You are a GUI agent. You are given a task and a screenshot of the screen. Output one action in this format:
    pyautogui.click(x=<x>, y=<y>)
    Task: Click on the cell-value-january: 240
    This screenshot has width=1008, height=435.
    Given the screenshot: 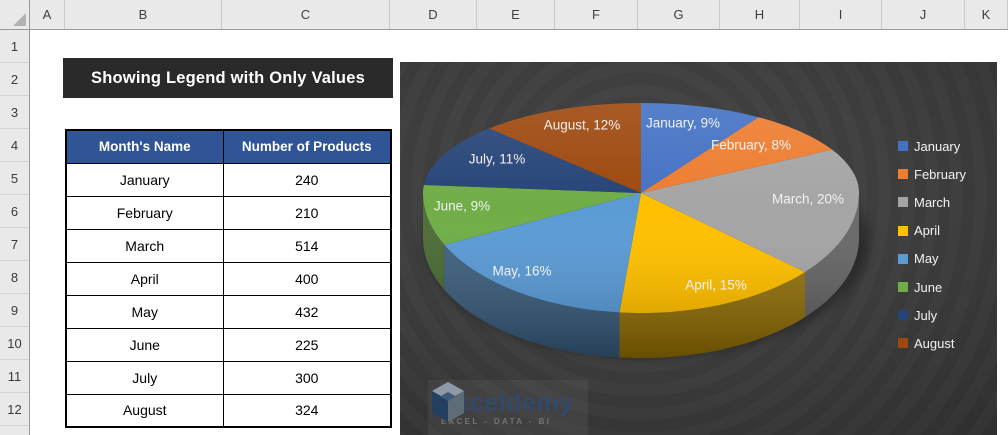 What is the action you would take?
    pyautogui.click(x=307, y=179)
    